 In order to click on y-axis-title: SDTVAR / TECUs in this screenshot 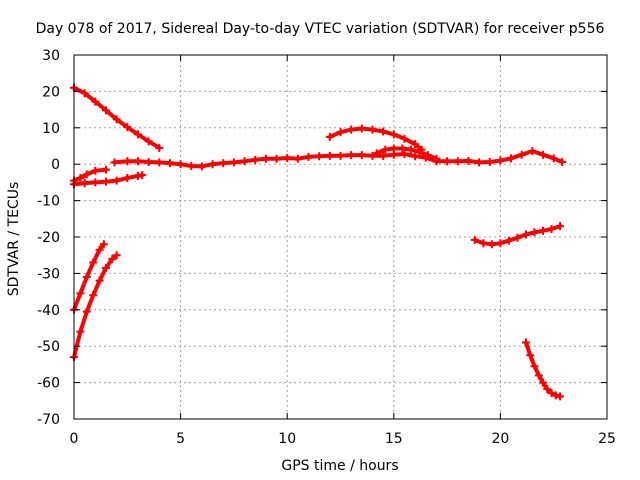, I will do `click(14, 239)`.